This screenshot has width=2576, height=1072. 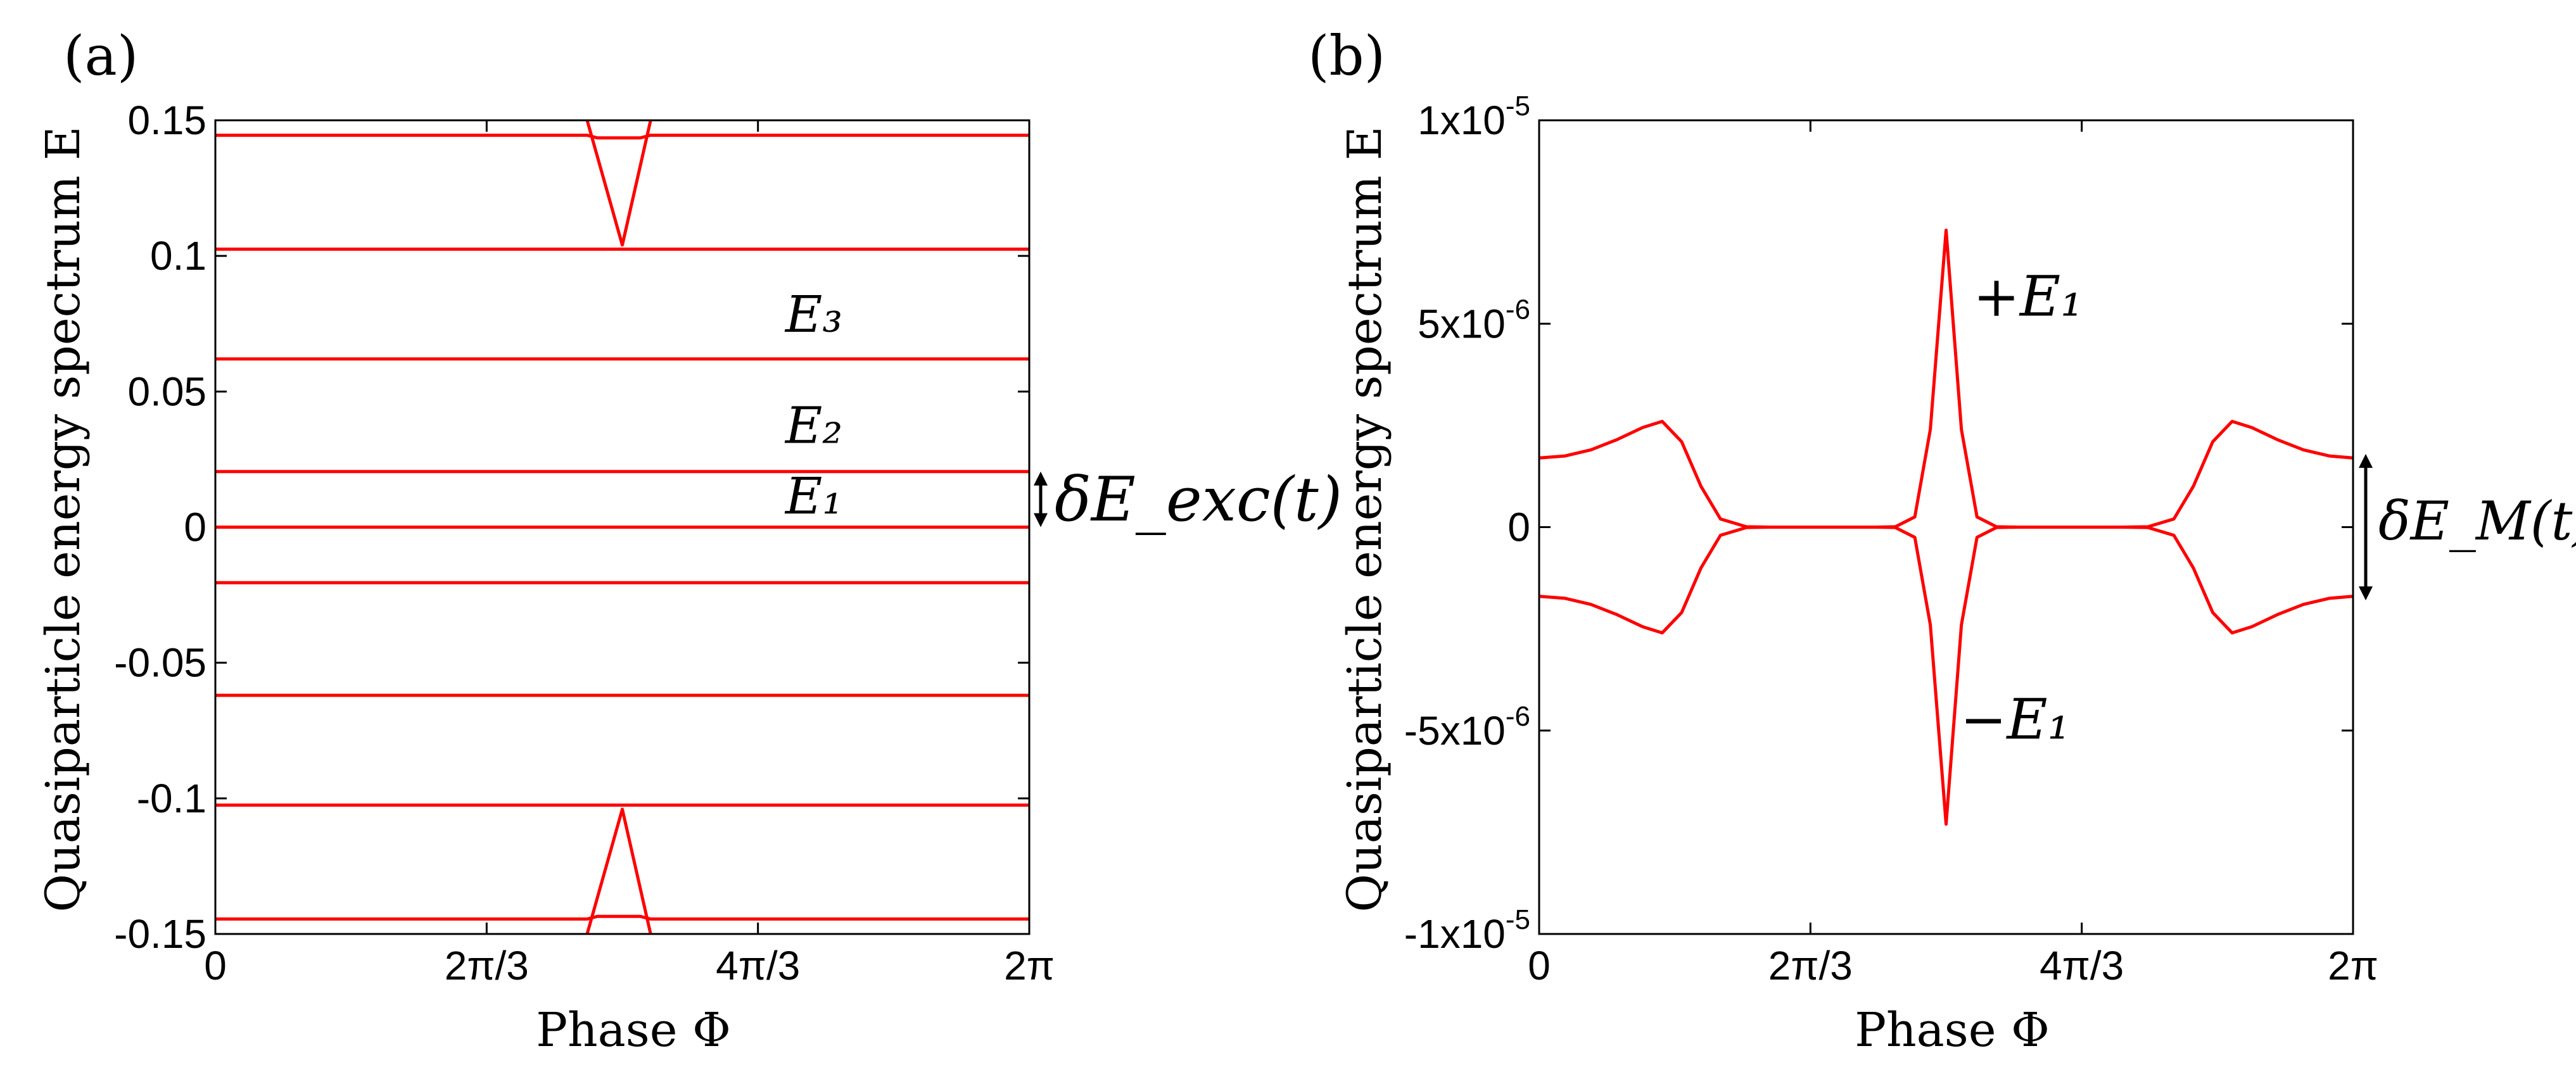 What do you see at coordinates (1474, 320) in the screenshot?
I see `y-tick-label: 5x10⁻⁶` at bounding box center [1474, 320].